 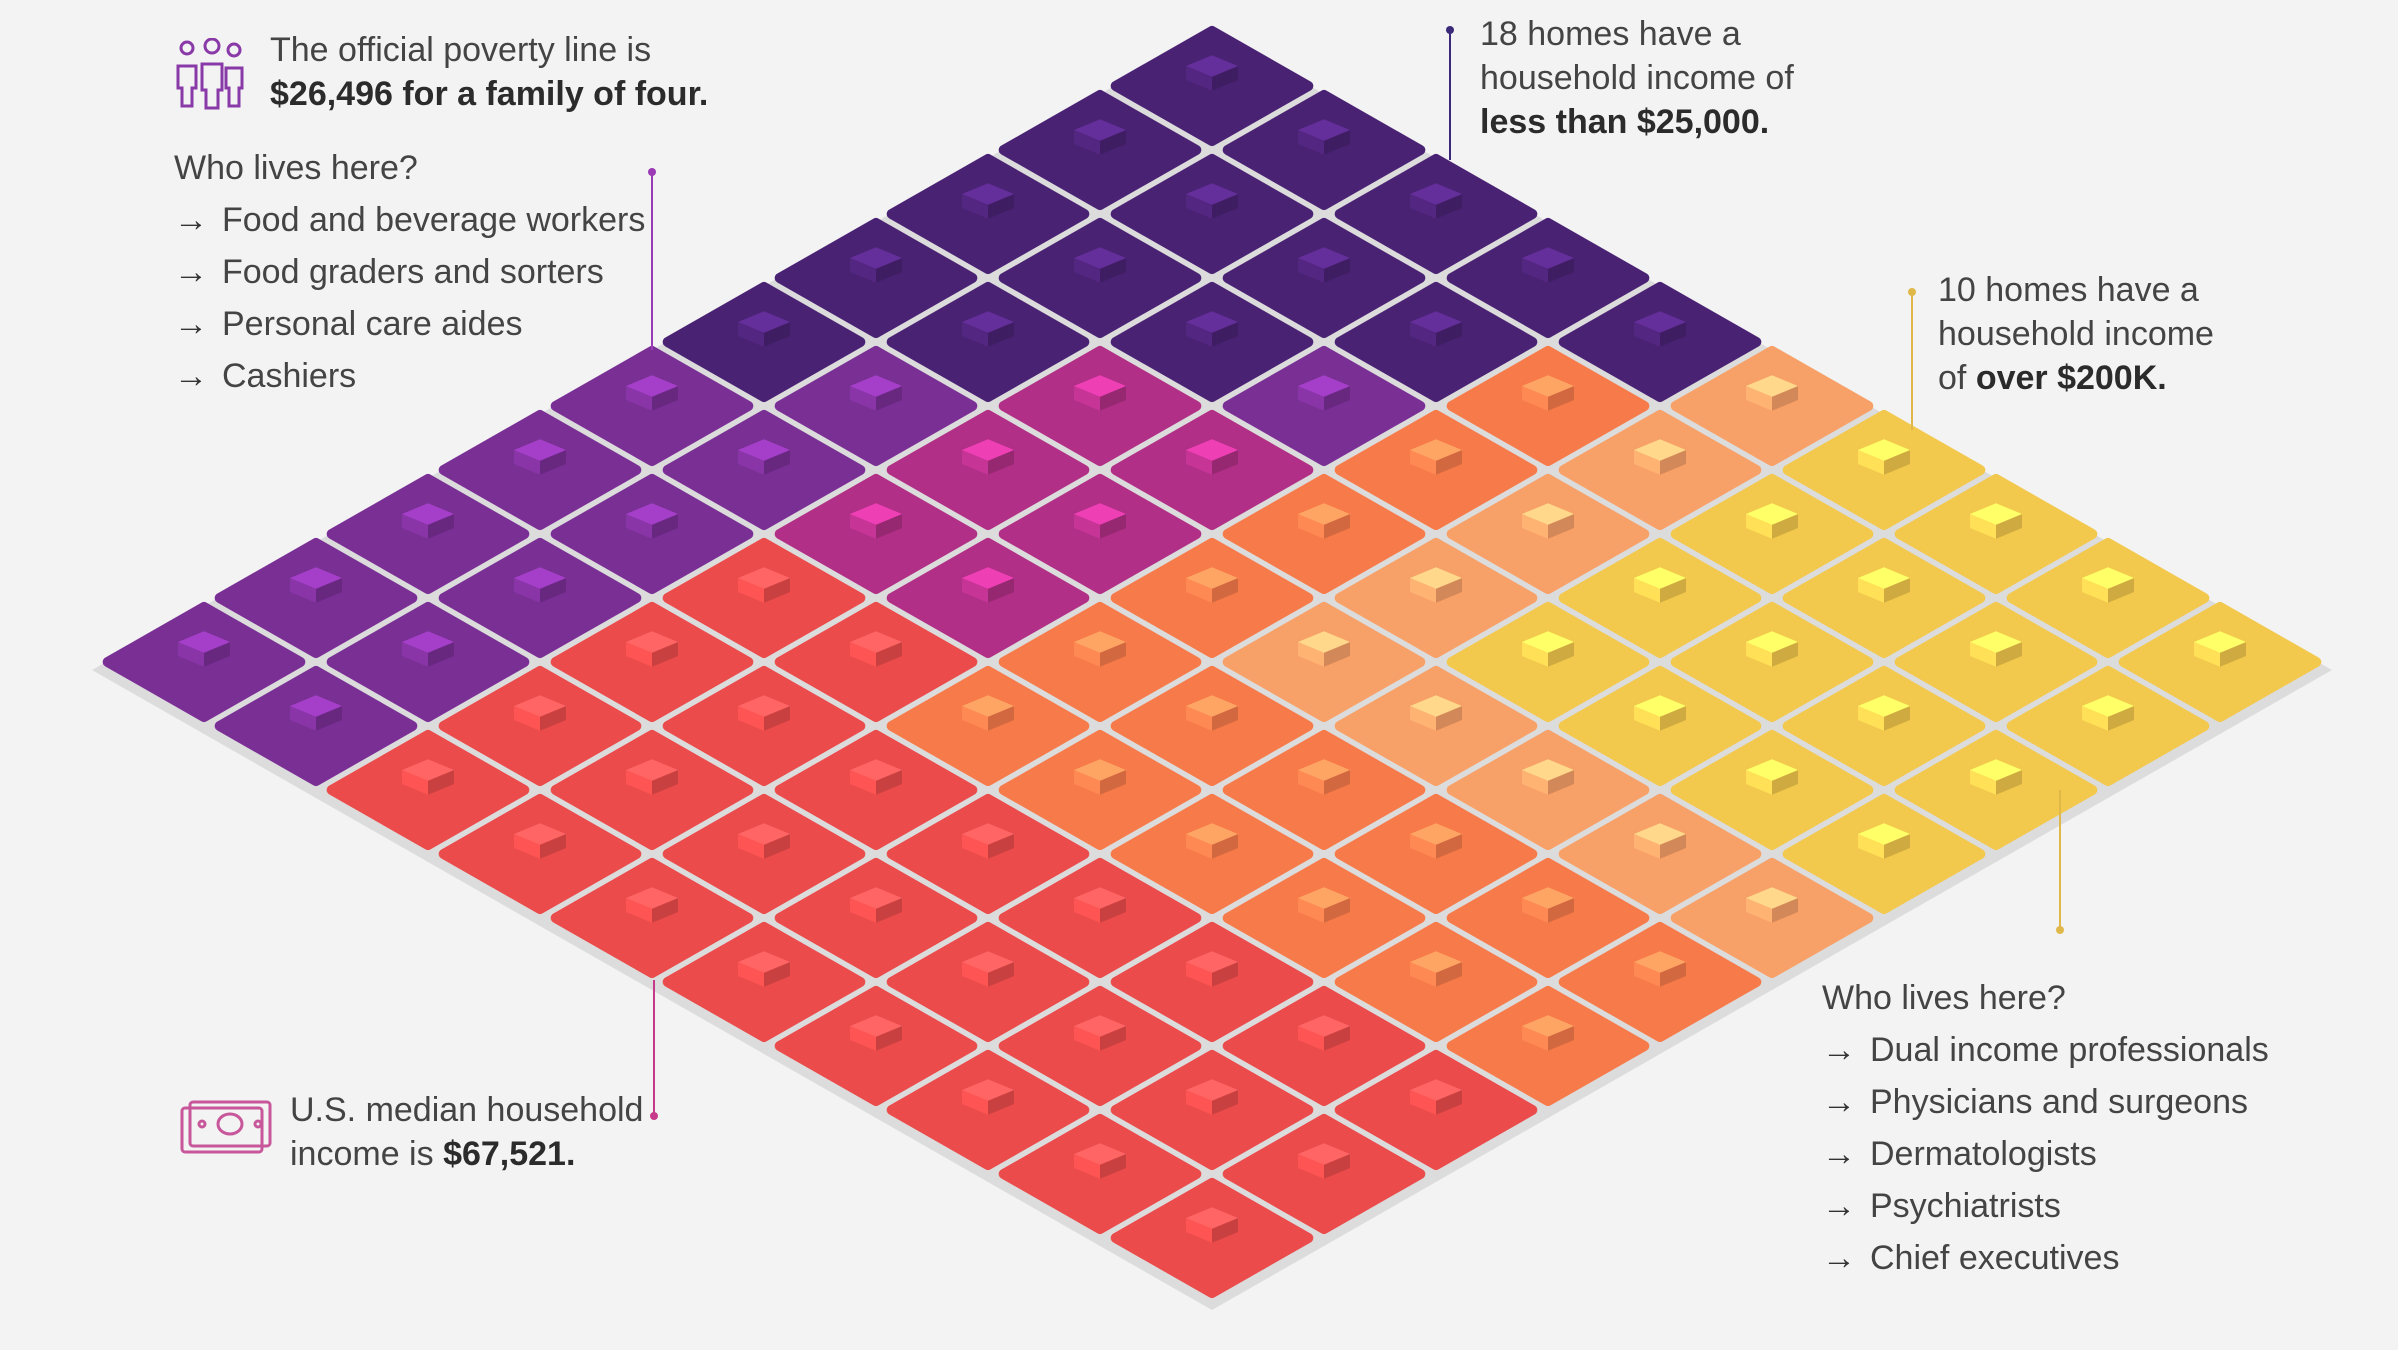 I want to click on median-value: $67,521., so click(x=509, y=1154).